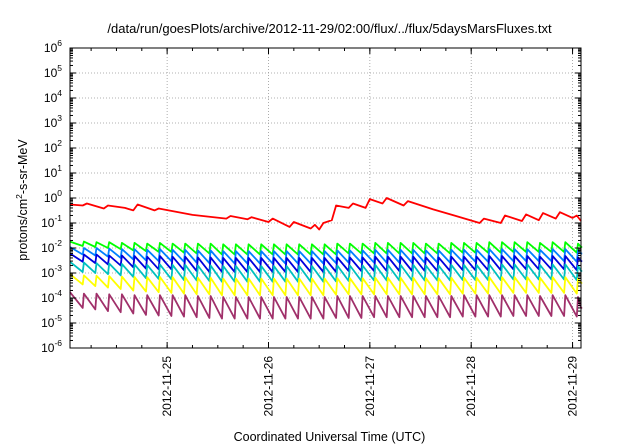 This screenshot has width=640, height=448. Describe the element at coordinates (51, 346) in the screenshot. I see `y-tick-label: 10⁻⁶` at that location.